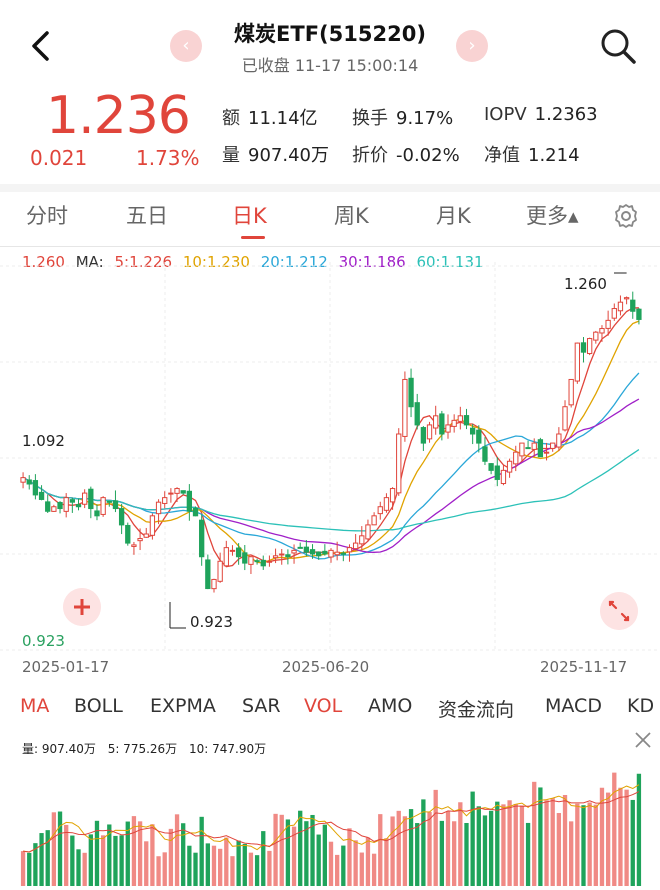  Describe the element at coordinates (47, 216) in the screenshot. I see `tab-intraday: 分时` at that location.